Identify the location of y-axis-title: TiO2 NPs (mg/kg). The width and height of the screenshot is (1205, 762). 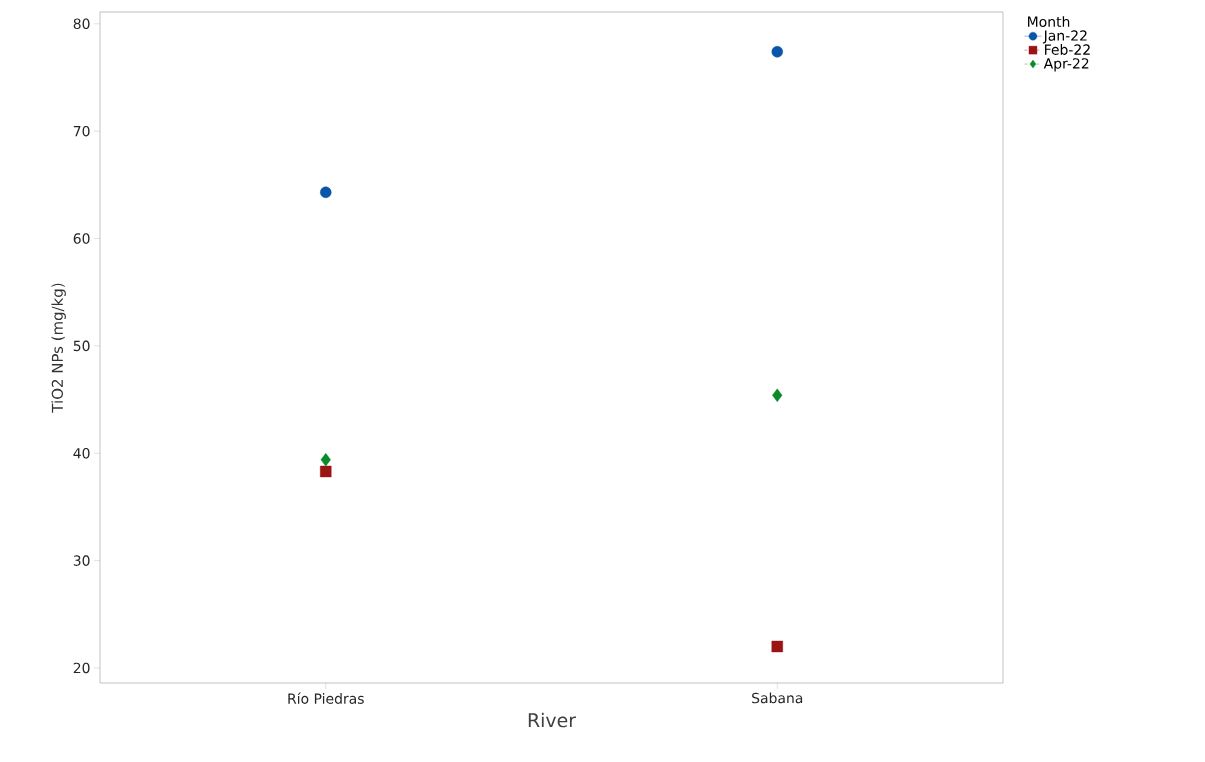
(58, 348).